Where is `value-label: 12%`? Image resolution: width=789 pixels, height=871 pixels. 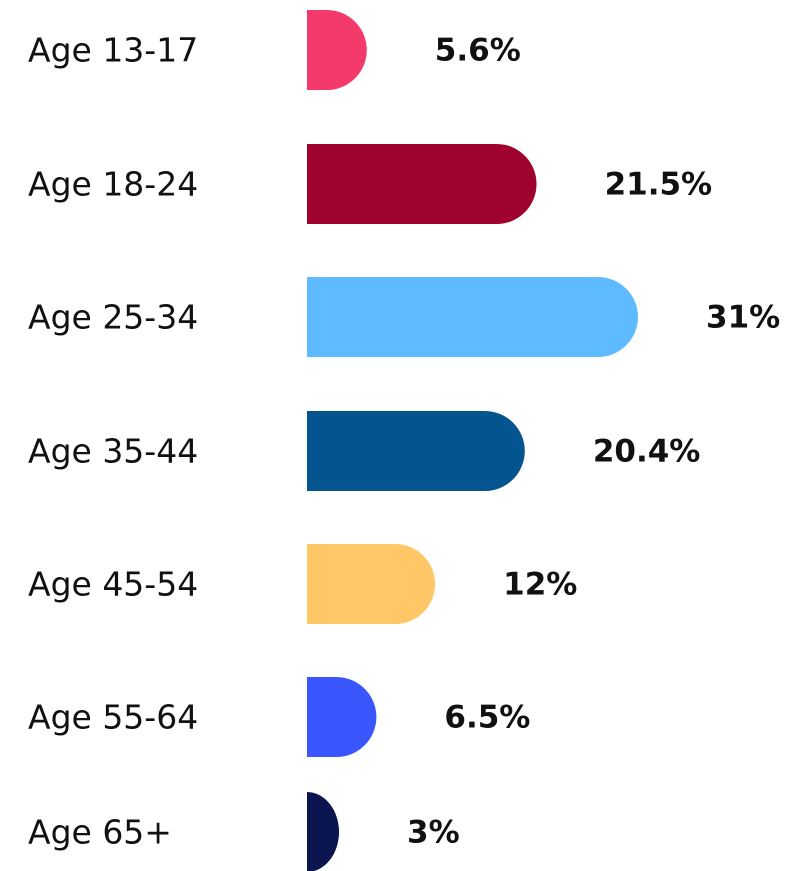
value-label: 12% is located at coordinates (540, 585).